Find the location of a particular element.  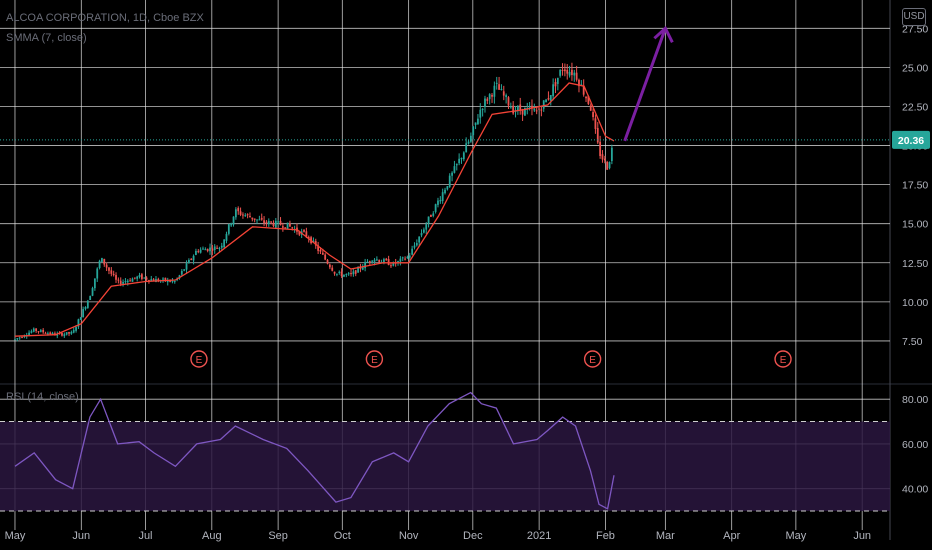

x-tick-label: 2021 is located at coordinates (539, 536).